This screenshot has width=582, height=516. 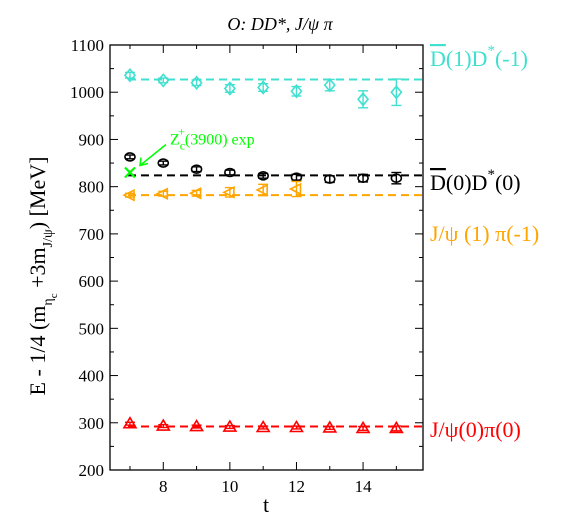 I want to click on annotation-arrow, so click(x=153, y=155).